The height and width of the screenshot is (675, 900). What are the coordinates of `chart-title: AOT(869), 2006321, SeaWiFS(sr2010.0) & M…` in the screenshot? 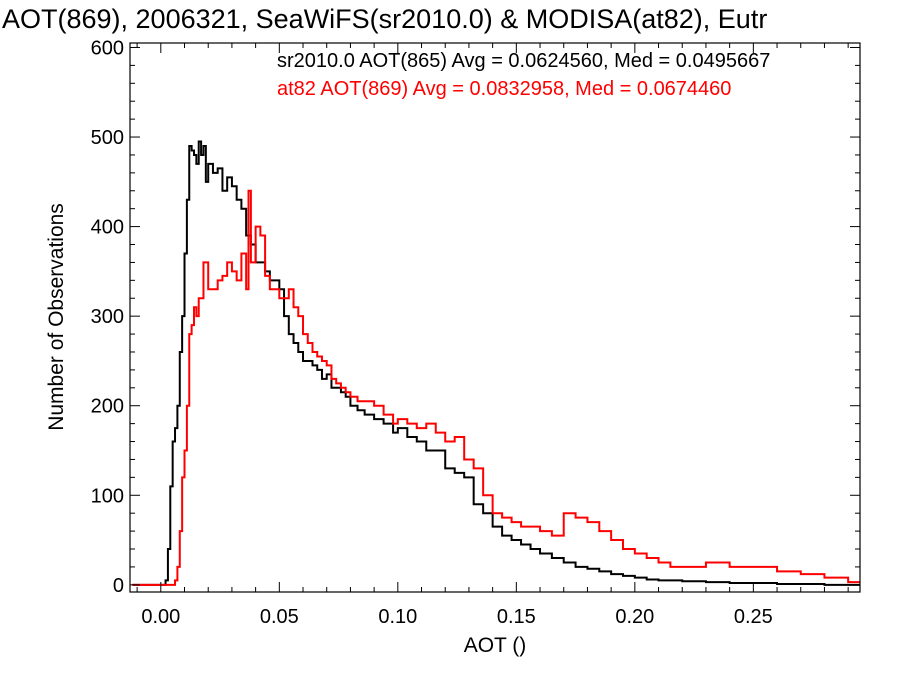 It's located at (384, 19).